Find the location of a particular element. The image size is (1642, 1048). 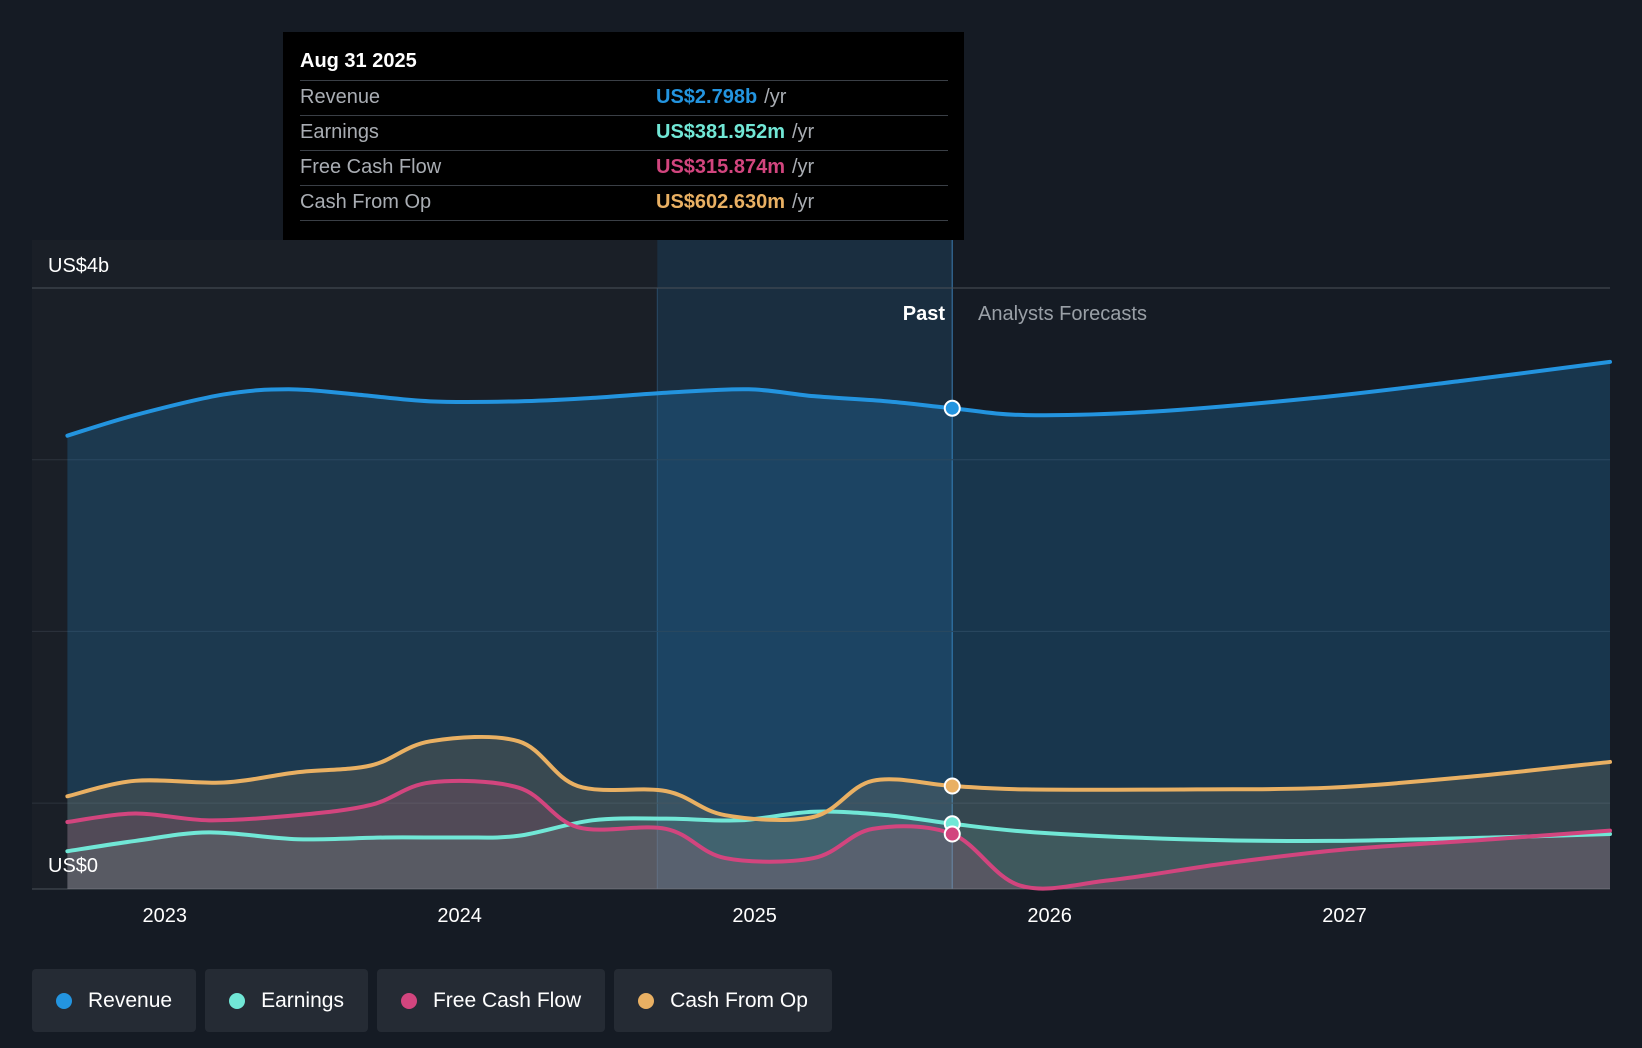

free-cash-flow-area is located at coordinates (838, 834).